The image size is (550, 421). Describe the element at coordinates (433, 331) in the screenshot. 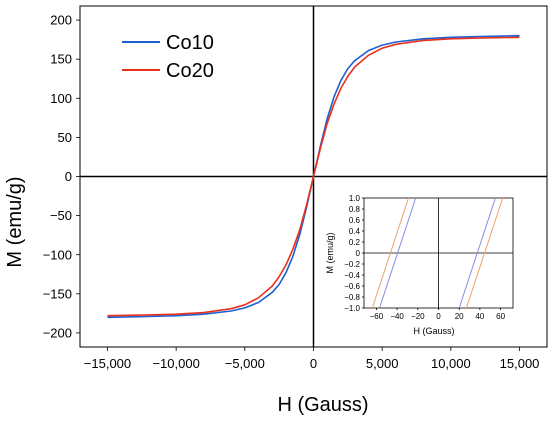

I see `inset-x-axis-label: H (Gauss)` at that location.